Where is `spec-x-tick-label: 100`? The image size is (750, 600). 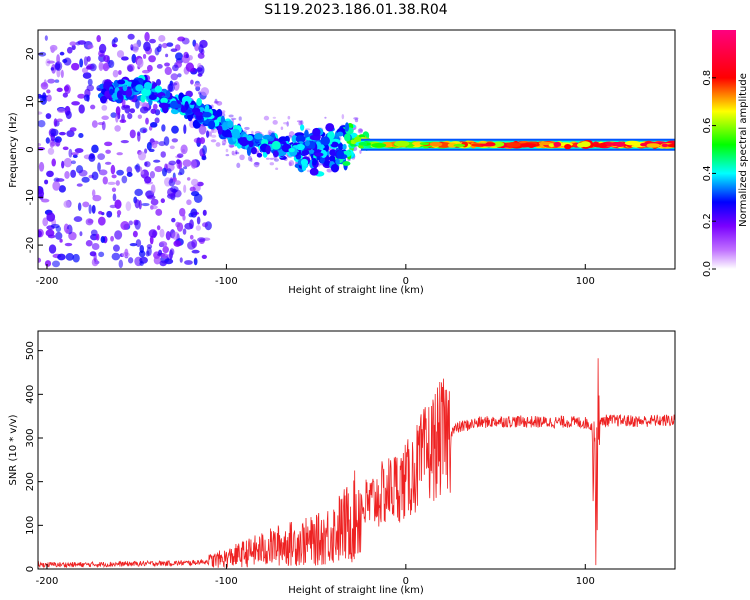
spec-x-tick-label: 100 is located at coordinates (585, 281).